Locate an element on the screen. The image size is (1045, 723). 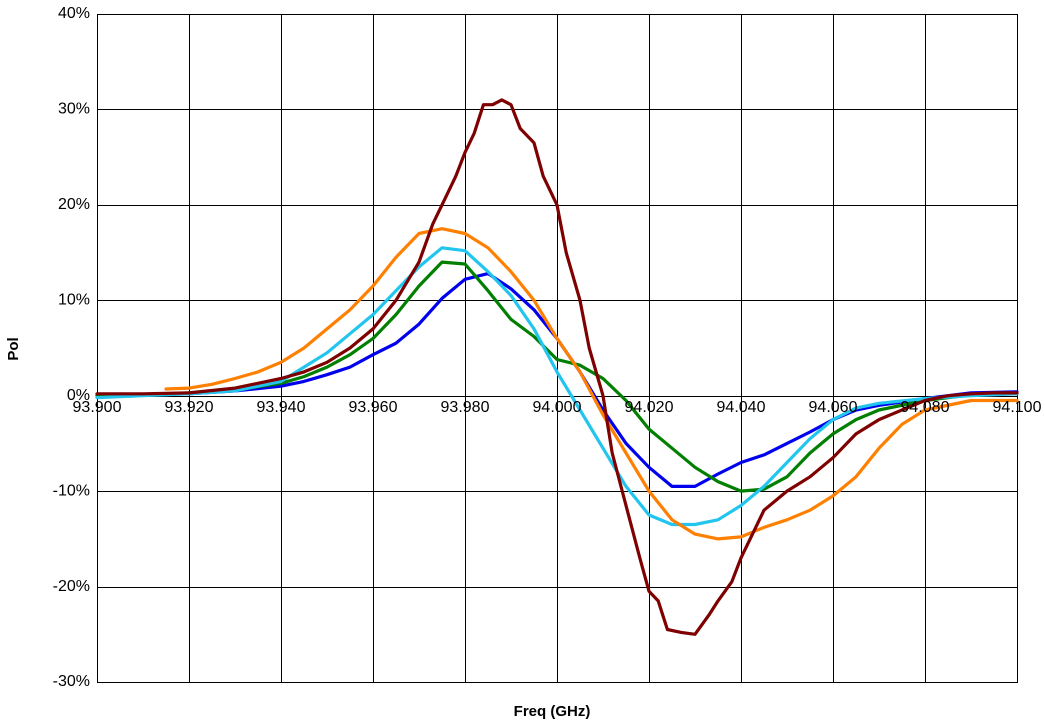
x-tick-label: 94.080 is located at coordinates (925, 407).